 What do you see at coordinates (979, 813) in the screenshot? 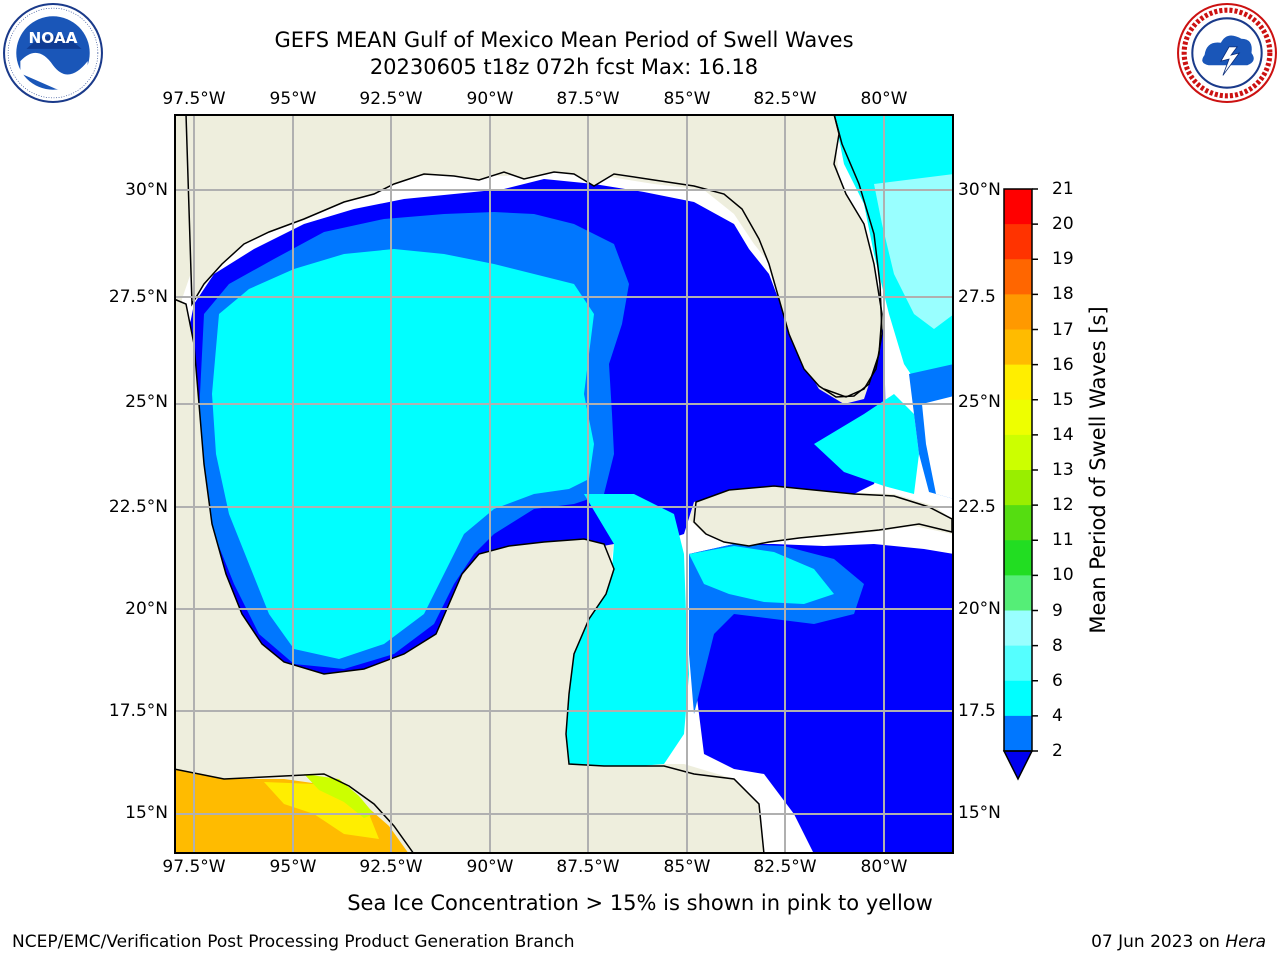
I see `lat-tick-right: 15°N` at bounding box center [979, 813].